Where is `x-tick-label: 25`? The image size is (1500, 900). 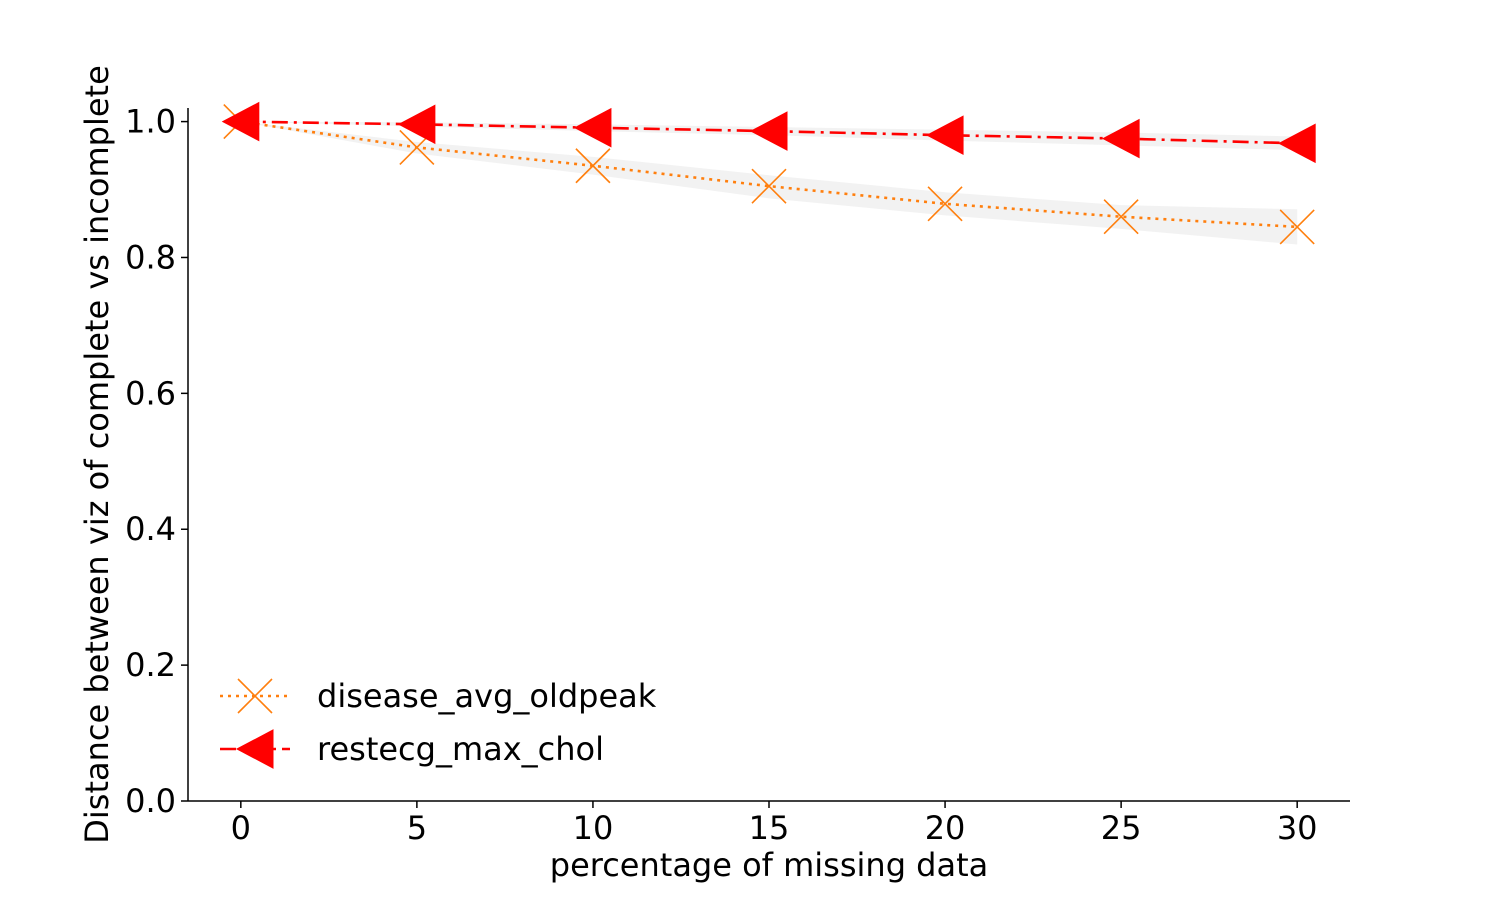 x-tick-label: 25 is located at coordinates (1121, 828).